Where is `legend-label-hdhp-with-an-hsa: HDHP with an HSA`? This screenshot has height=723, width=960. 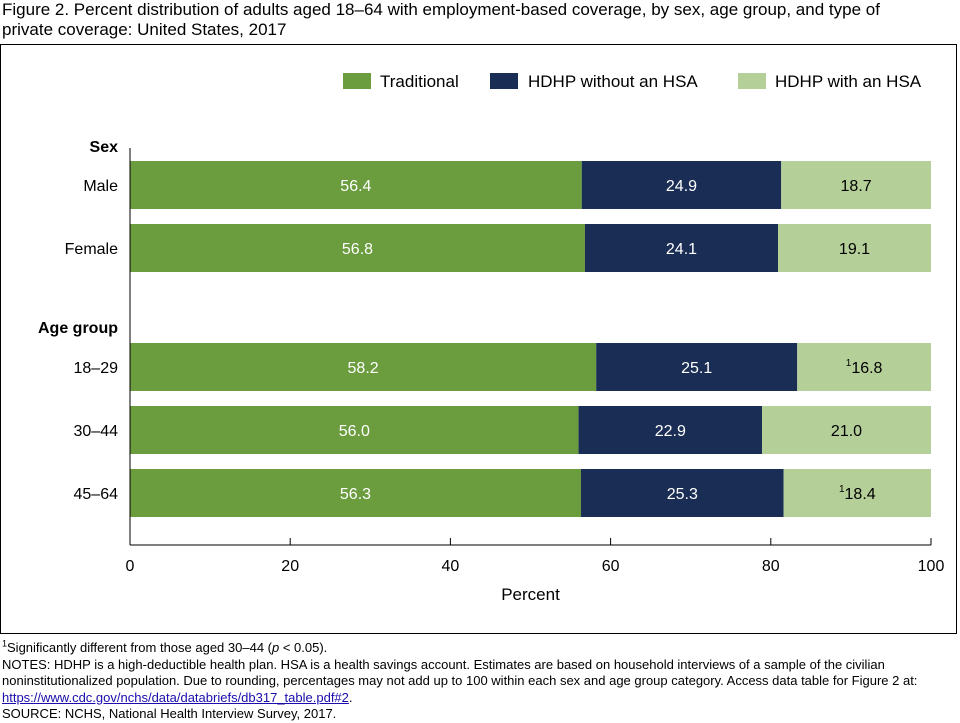 legend-label-hdhp-with-an-hsa: HDHP with an HSA is located at coordinates (848, 81).